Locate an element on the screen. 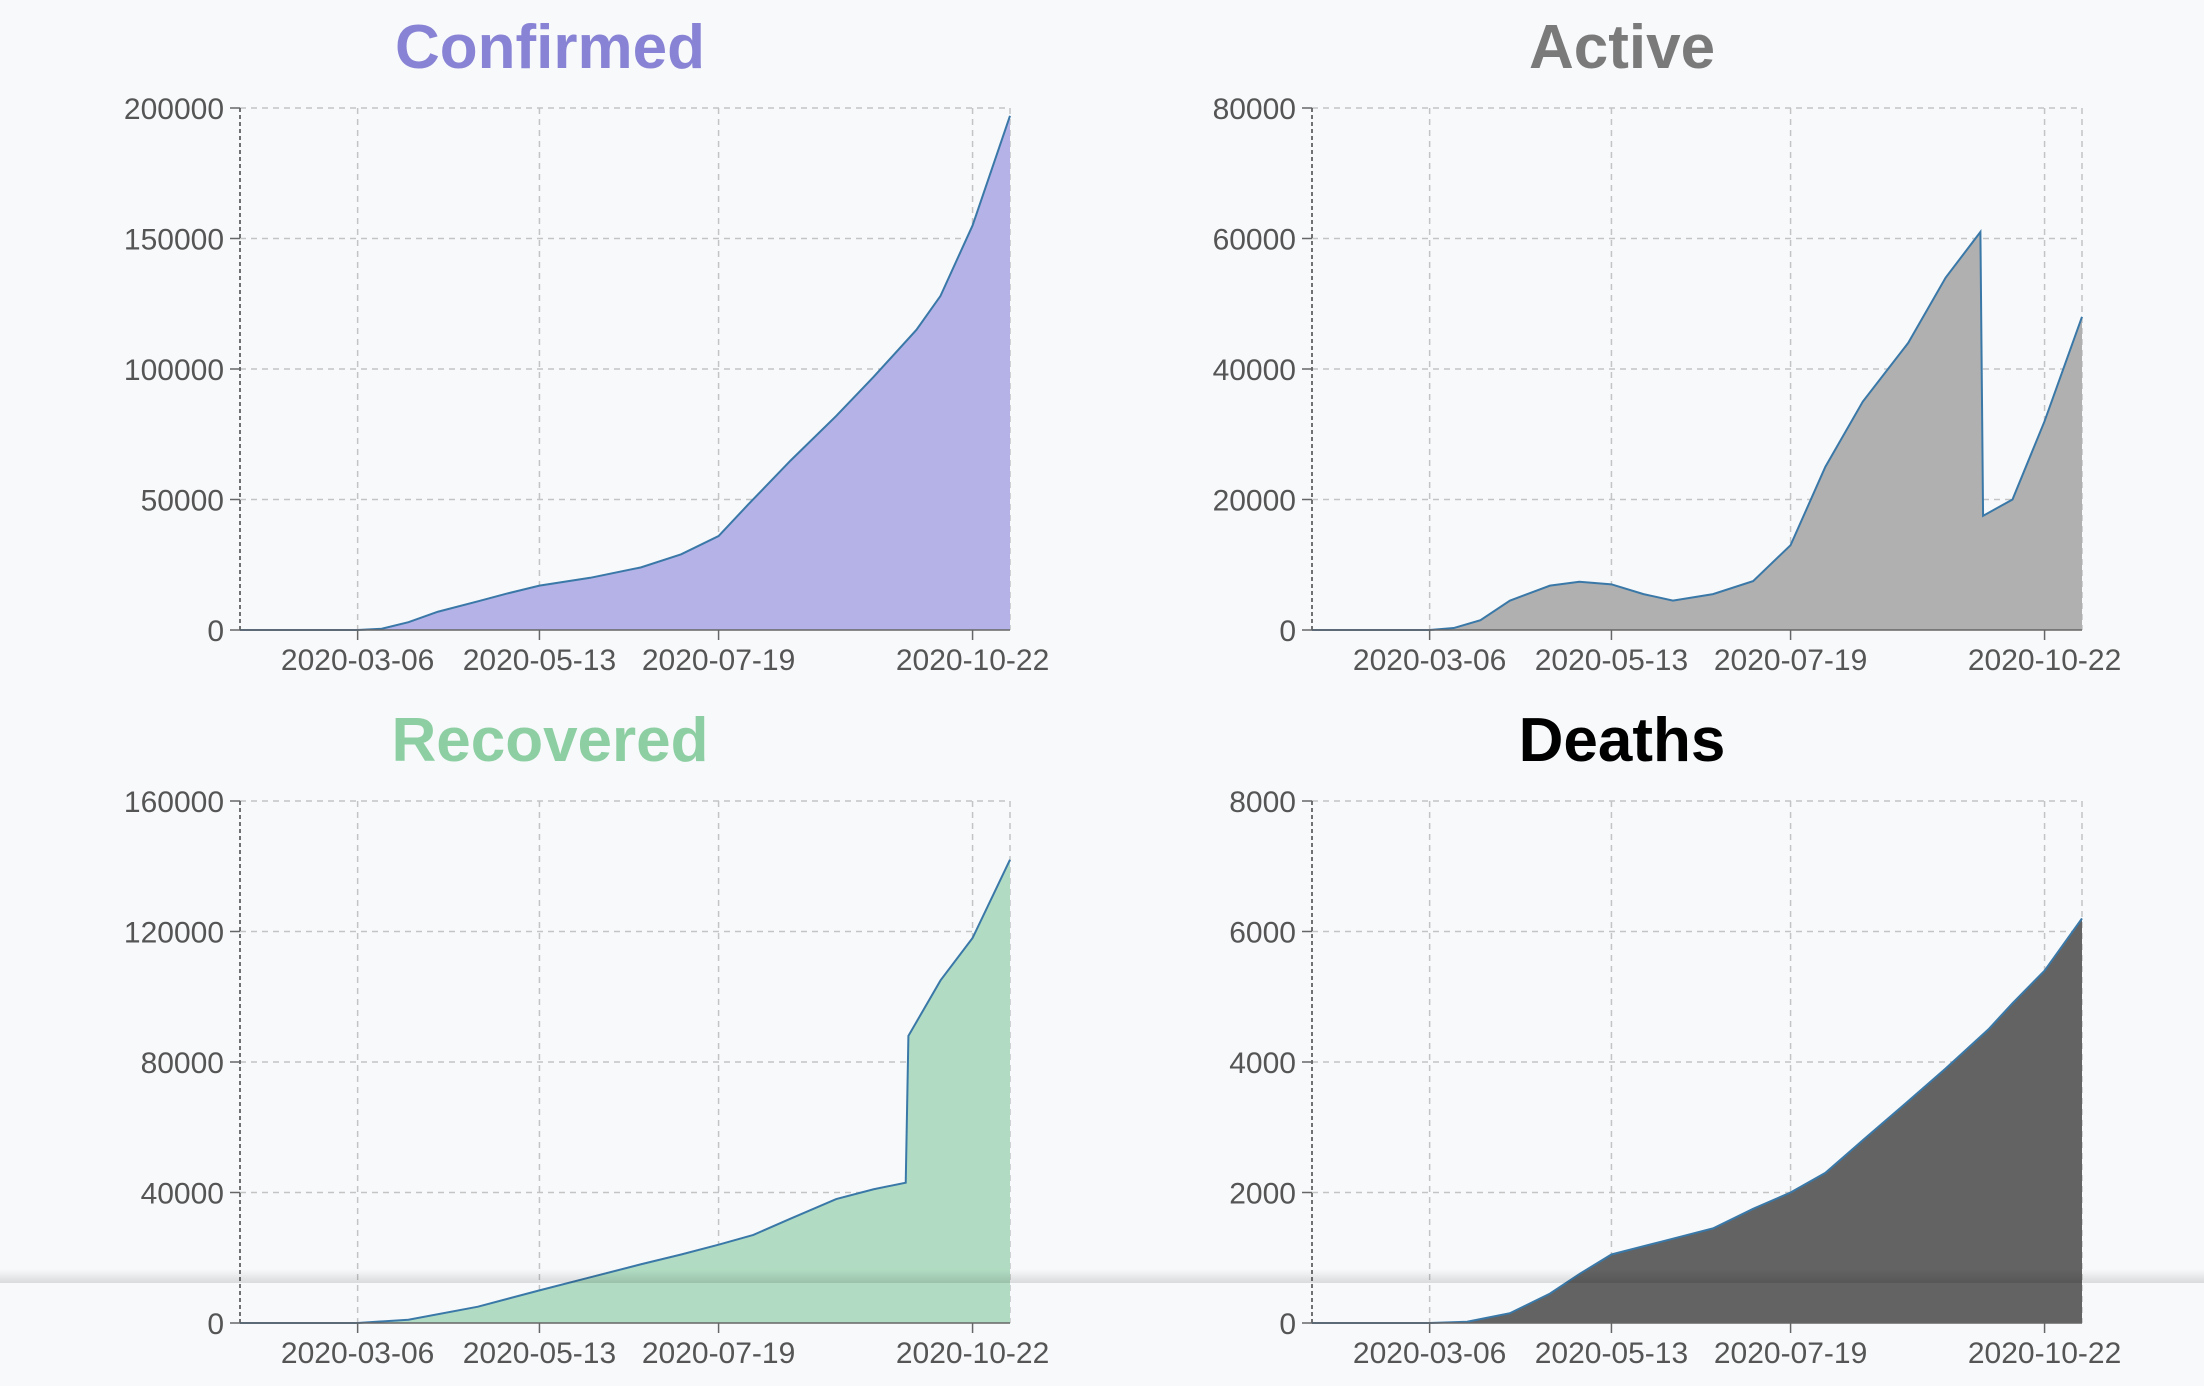  y-tick-label: 50000 is located at coordinates (182, 501).